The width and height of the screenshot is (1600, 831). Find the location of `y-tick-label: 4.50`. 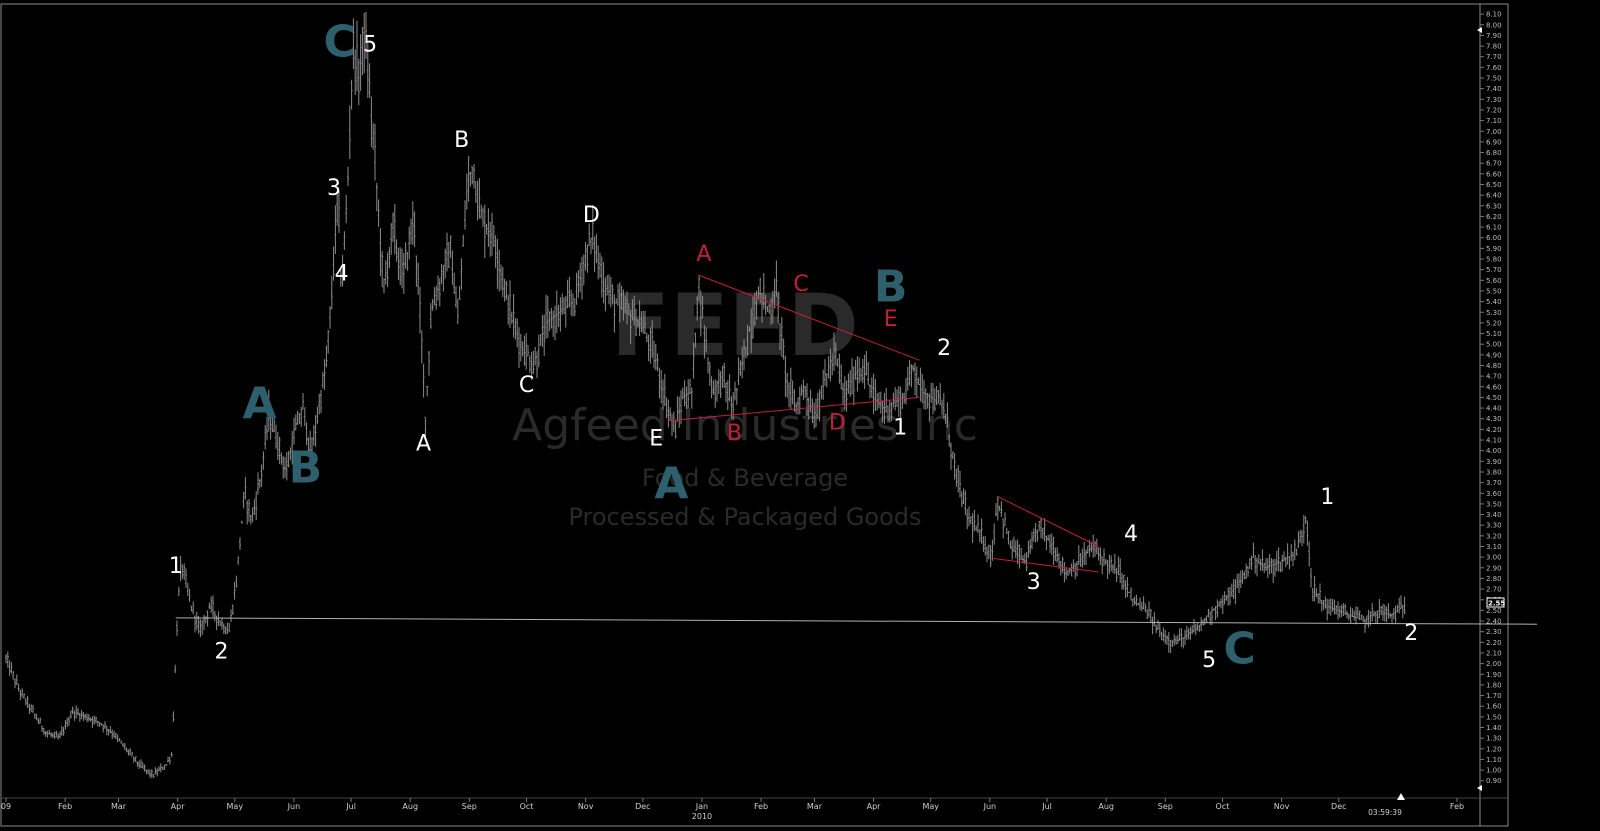

y-tick-label: 4.50 is located at coordinates (1494, 398).